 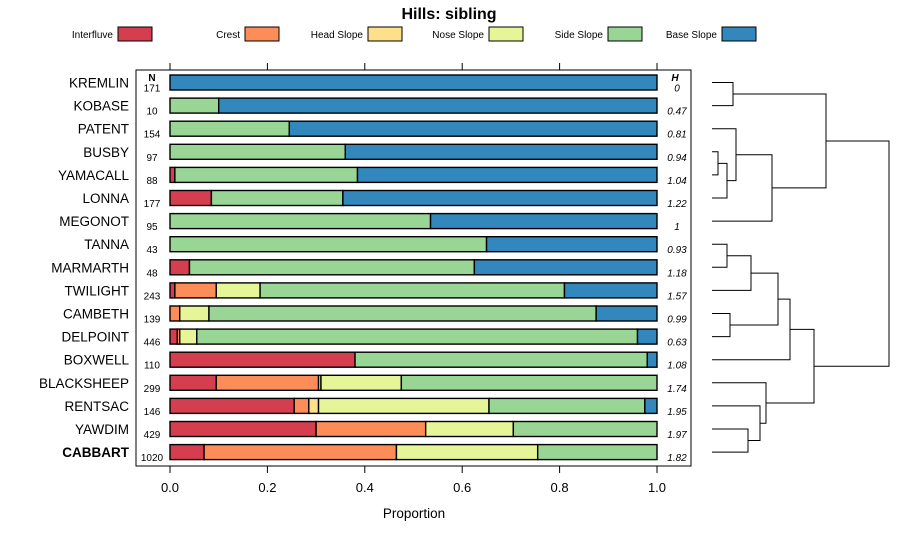 I want to click on h-value: 1.95, so click(x=677, y=412).